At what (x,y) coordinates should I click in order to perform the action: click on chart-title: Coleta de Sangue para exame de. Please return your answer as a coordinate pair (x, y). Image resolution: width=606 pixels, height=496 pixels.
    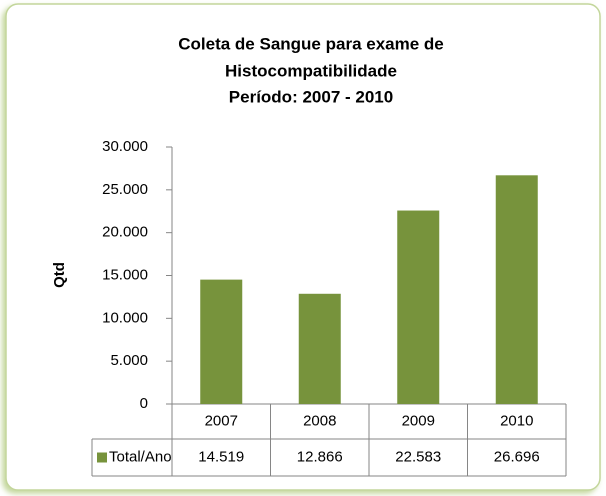
    Looking at the image, I should click on (311, 43).